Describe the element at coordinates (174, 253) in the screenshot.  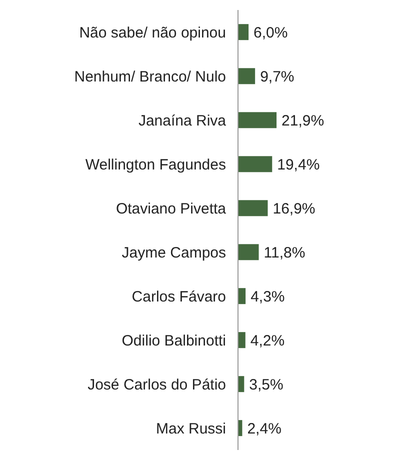
I see `y-tick-label: Jayme Campos` at that location.